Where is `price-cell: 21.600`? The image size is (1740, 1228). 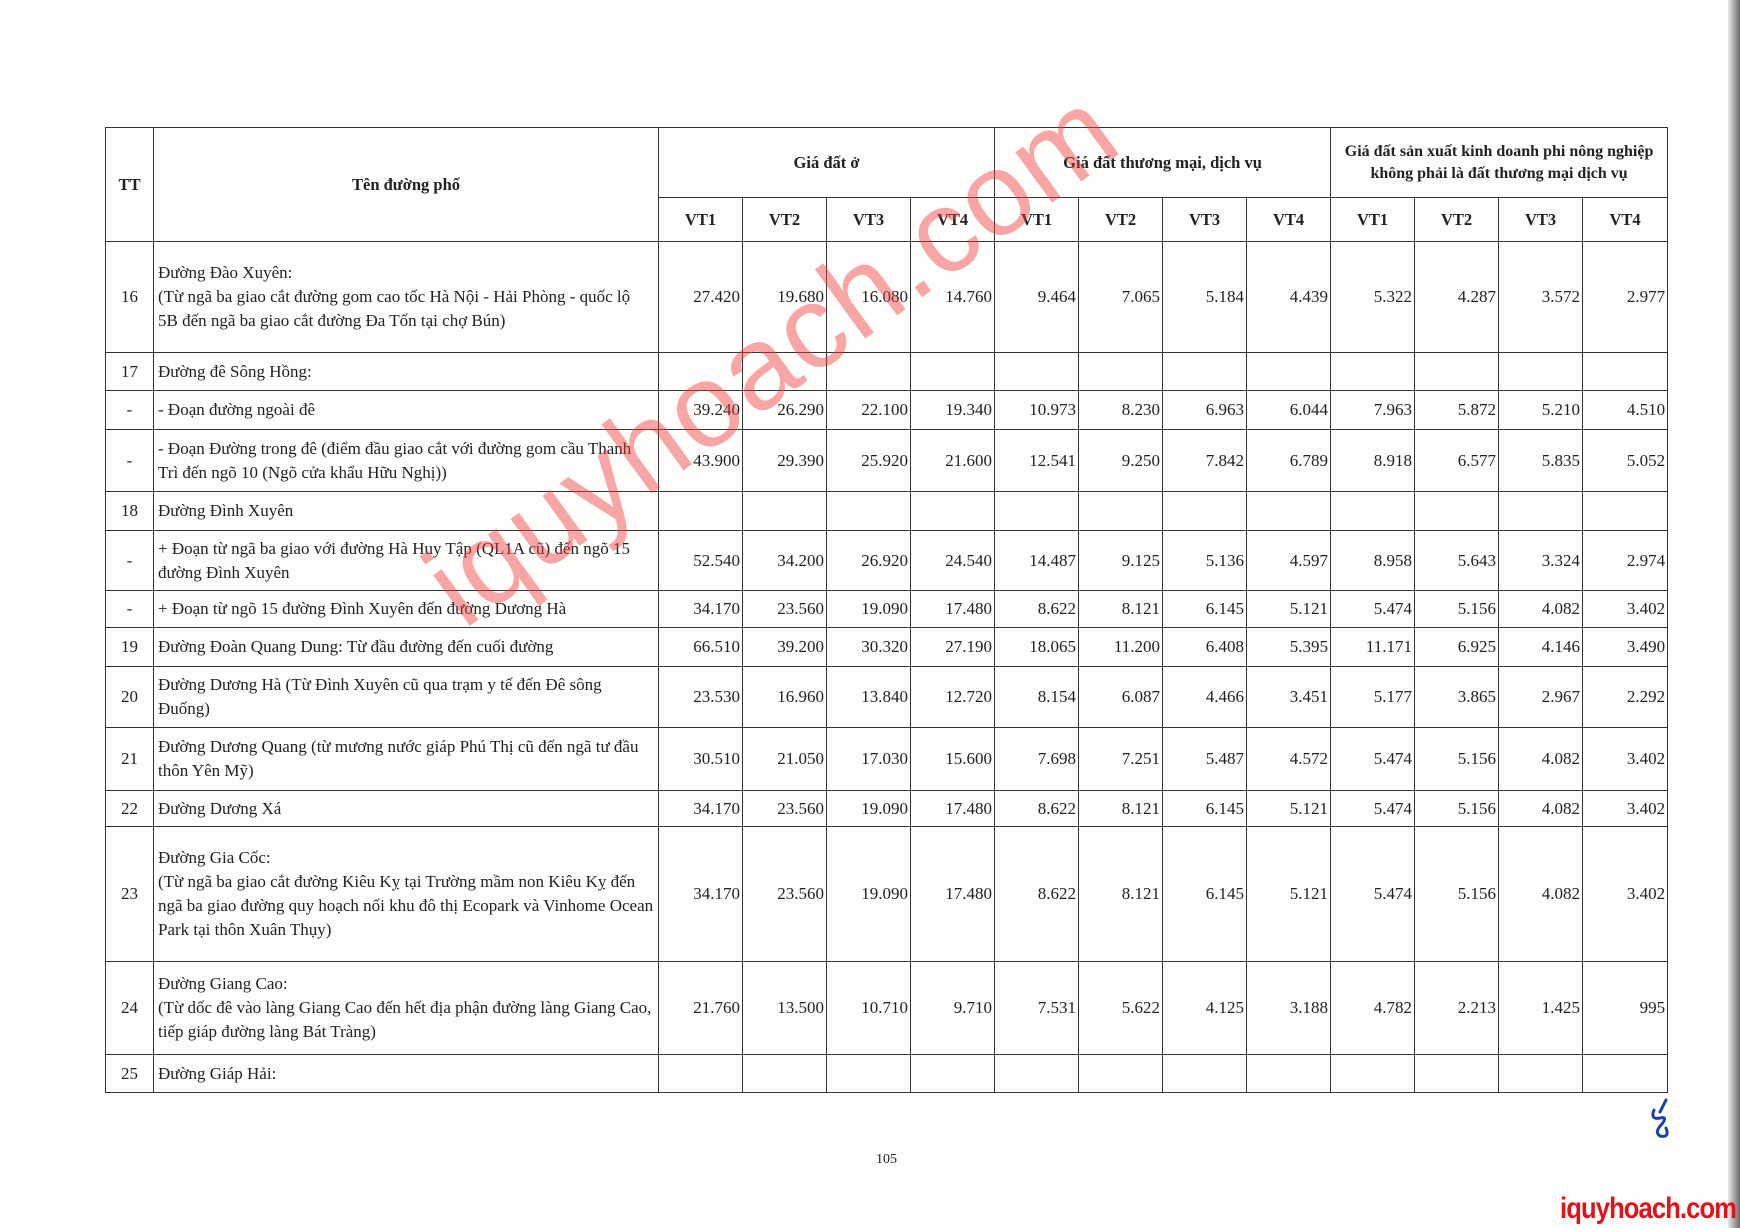
price-cell: 21.600 is located at coordinates (952, 460).